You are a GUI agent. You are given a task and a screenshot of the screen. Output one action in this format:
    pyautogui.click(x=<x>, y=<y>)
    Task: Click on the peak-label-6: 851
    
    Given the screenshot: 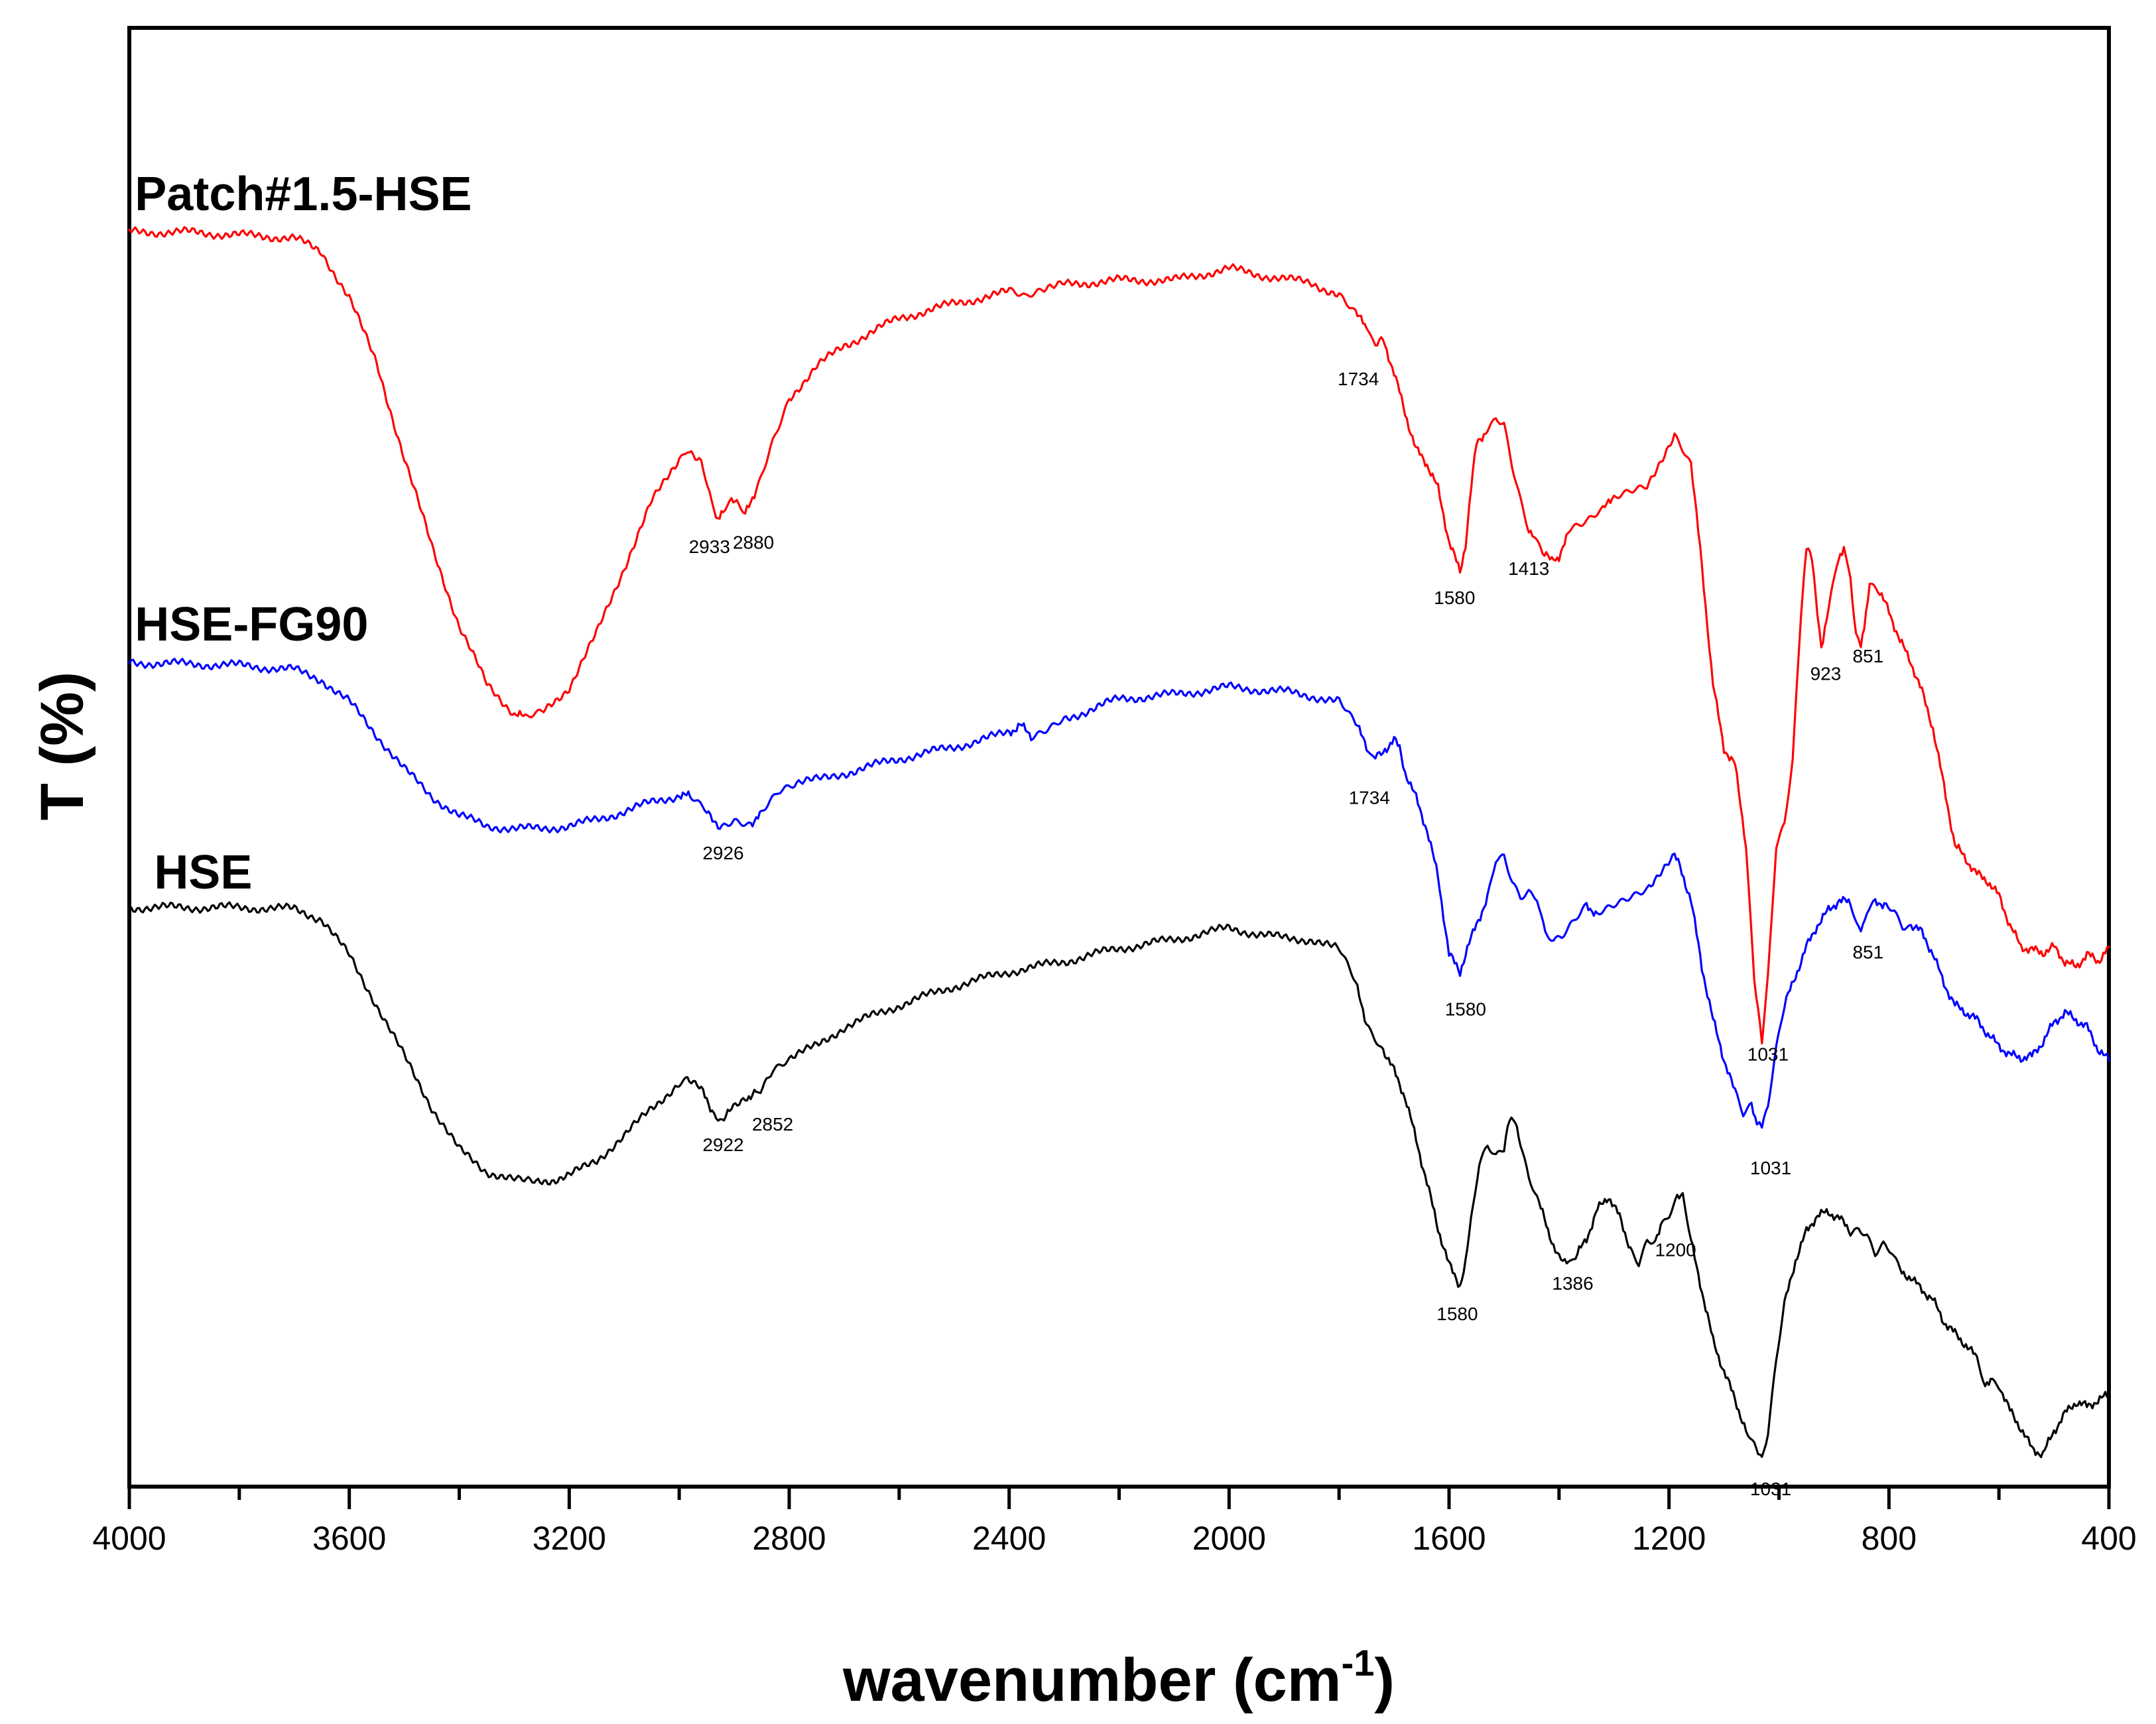 What is the action you would take?
    pyautogui.click(x=1867, y=656)
    